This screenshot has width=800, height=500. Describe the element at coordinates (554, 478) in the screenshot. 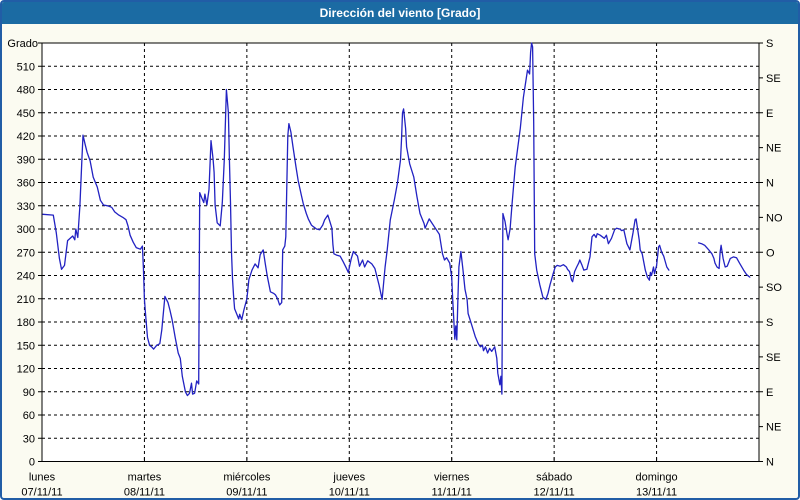

I see `day-name-label: sábado` at that location.